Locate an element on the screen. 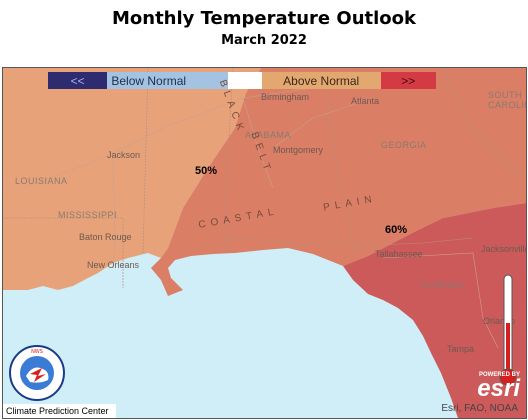 The image size is (528, 420). esri-wordmark: esri is located at coordinates (498, 388).